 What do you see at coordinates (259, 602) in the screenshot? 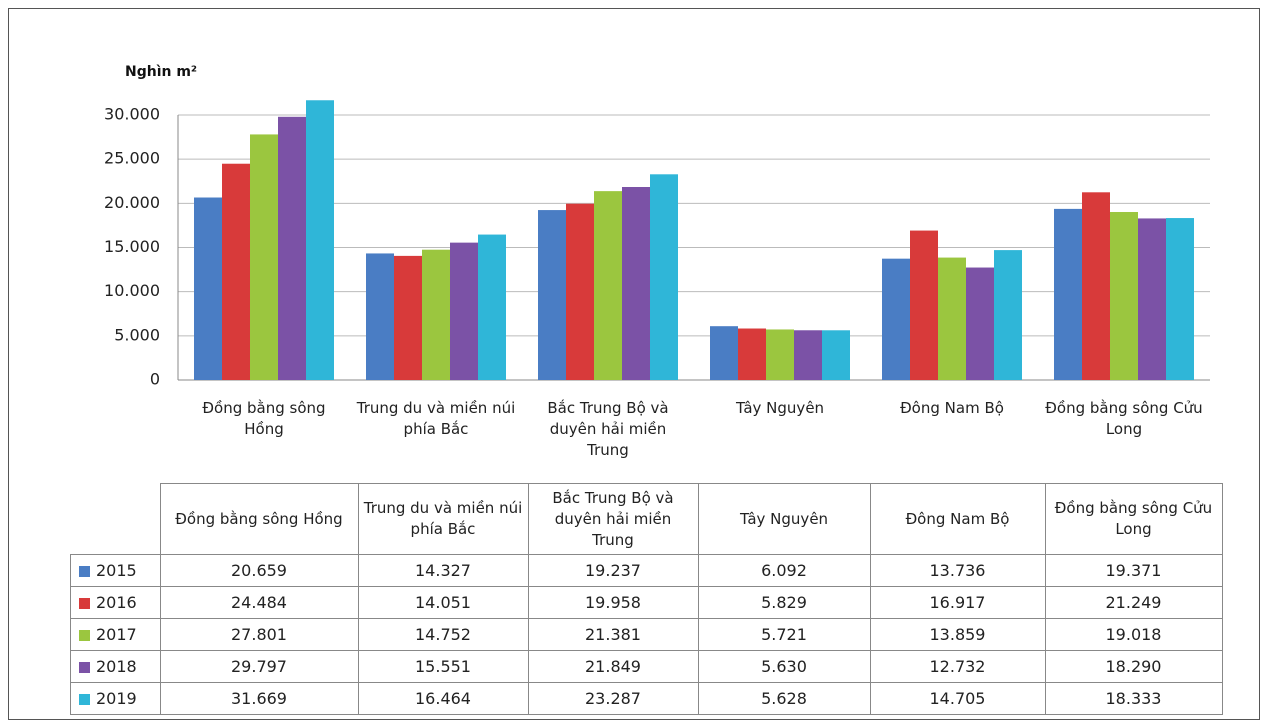
I see `table-cell: 24.484` at bounding box center [259, 602].